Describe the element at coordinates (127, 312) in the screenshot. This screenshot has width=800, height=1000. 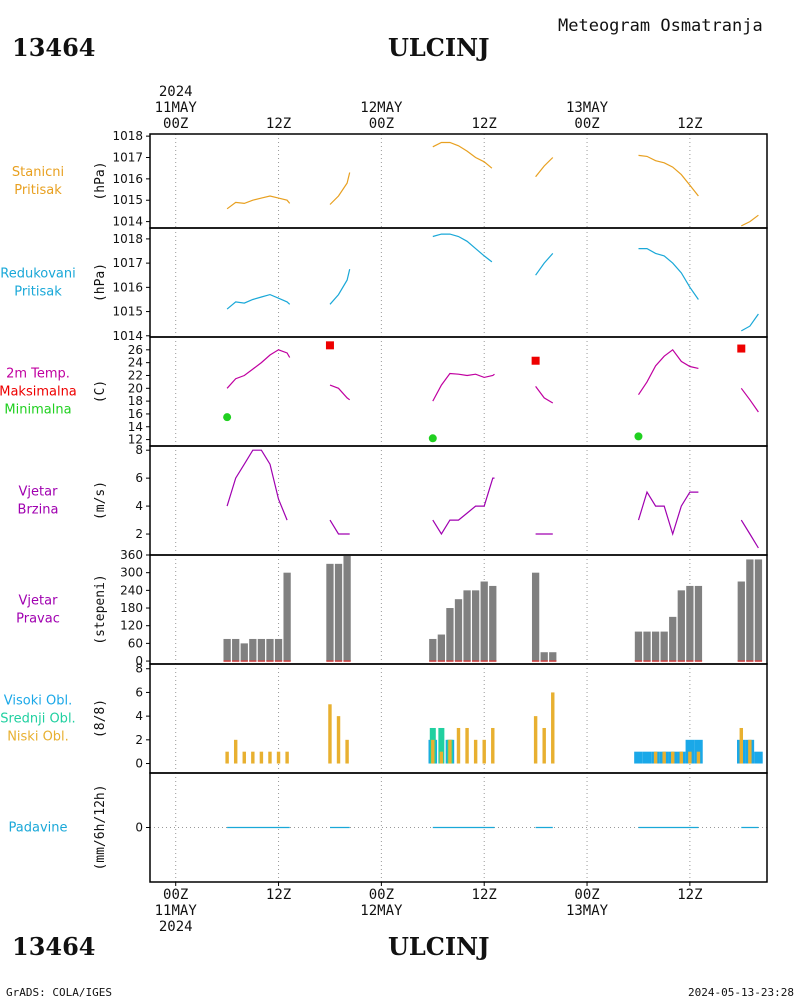
I see `y-tick-label: 1015` at that location.